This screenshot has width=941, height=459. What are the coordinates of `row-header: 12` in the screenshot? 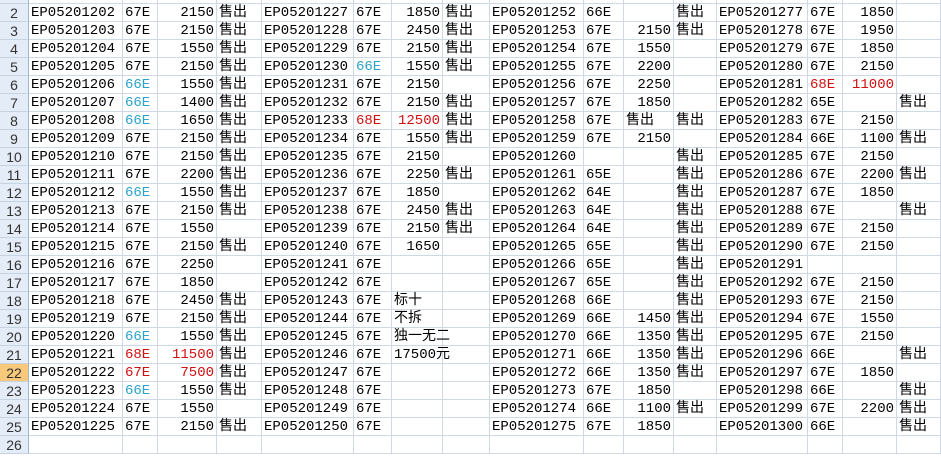 It's located at (14, 193).